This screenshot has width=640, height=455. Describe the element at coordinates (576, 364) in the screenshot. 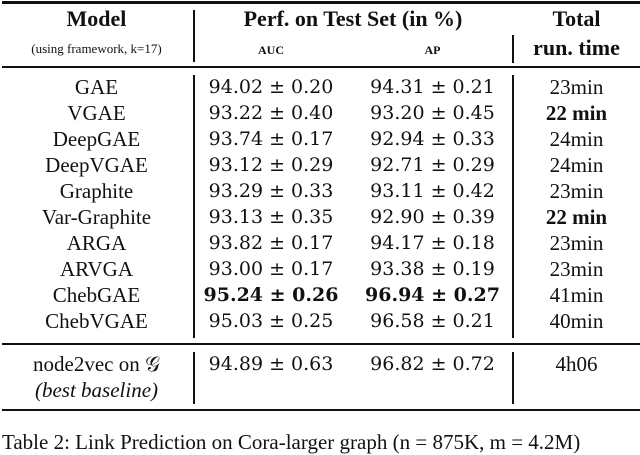

I see `baseline-runtime-value: 4h06` at that location.